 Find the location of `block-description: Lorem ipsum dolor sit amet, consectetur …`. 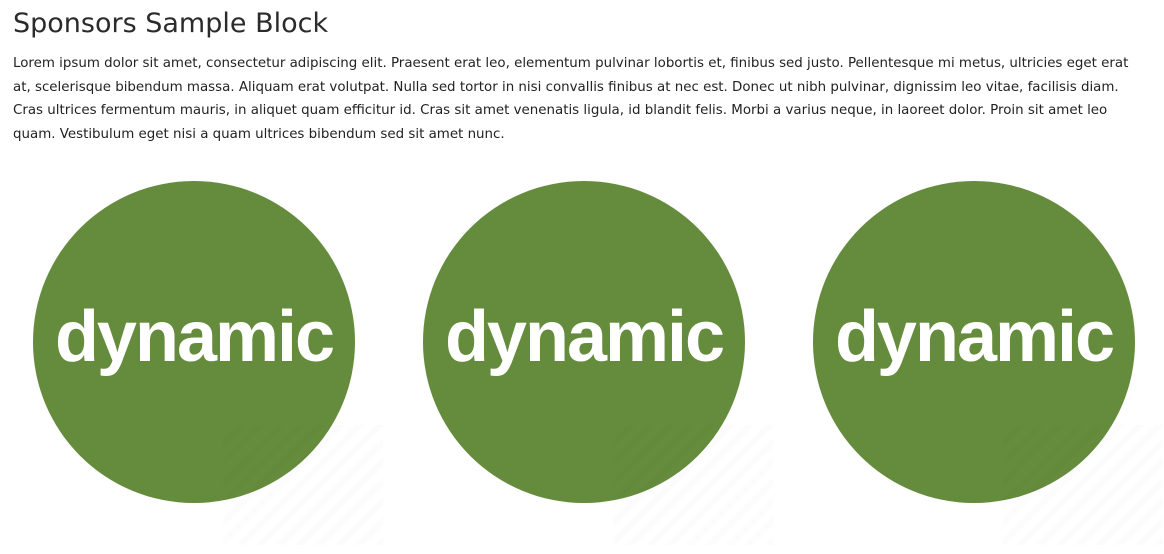

block-description: Lorem ipsum dolor sit amet, consectetur … is located at coordinates (571, 99).